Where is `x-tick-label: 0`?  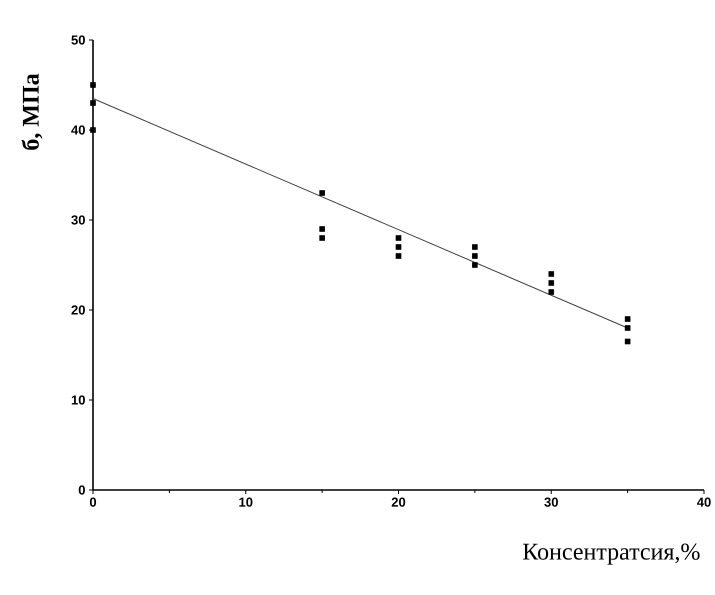
x-tick-label: 0 is located at coordinates (93, 502).